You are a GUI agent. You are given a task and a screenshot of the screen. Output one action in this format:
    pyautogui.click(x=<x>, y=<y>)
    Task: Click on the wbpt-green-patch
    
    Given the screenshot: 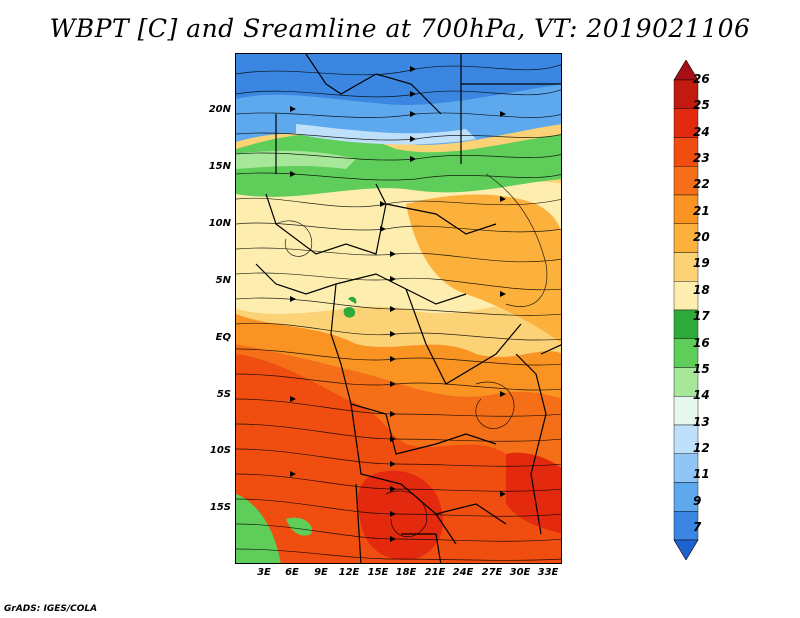 What is the action you would take?
    pyautogui.click(x=299, y=526)
    